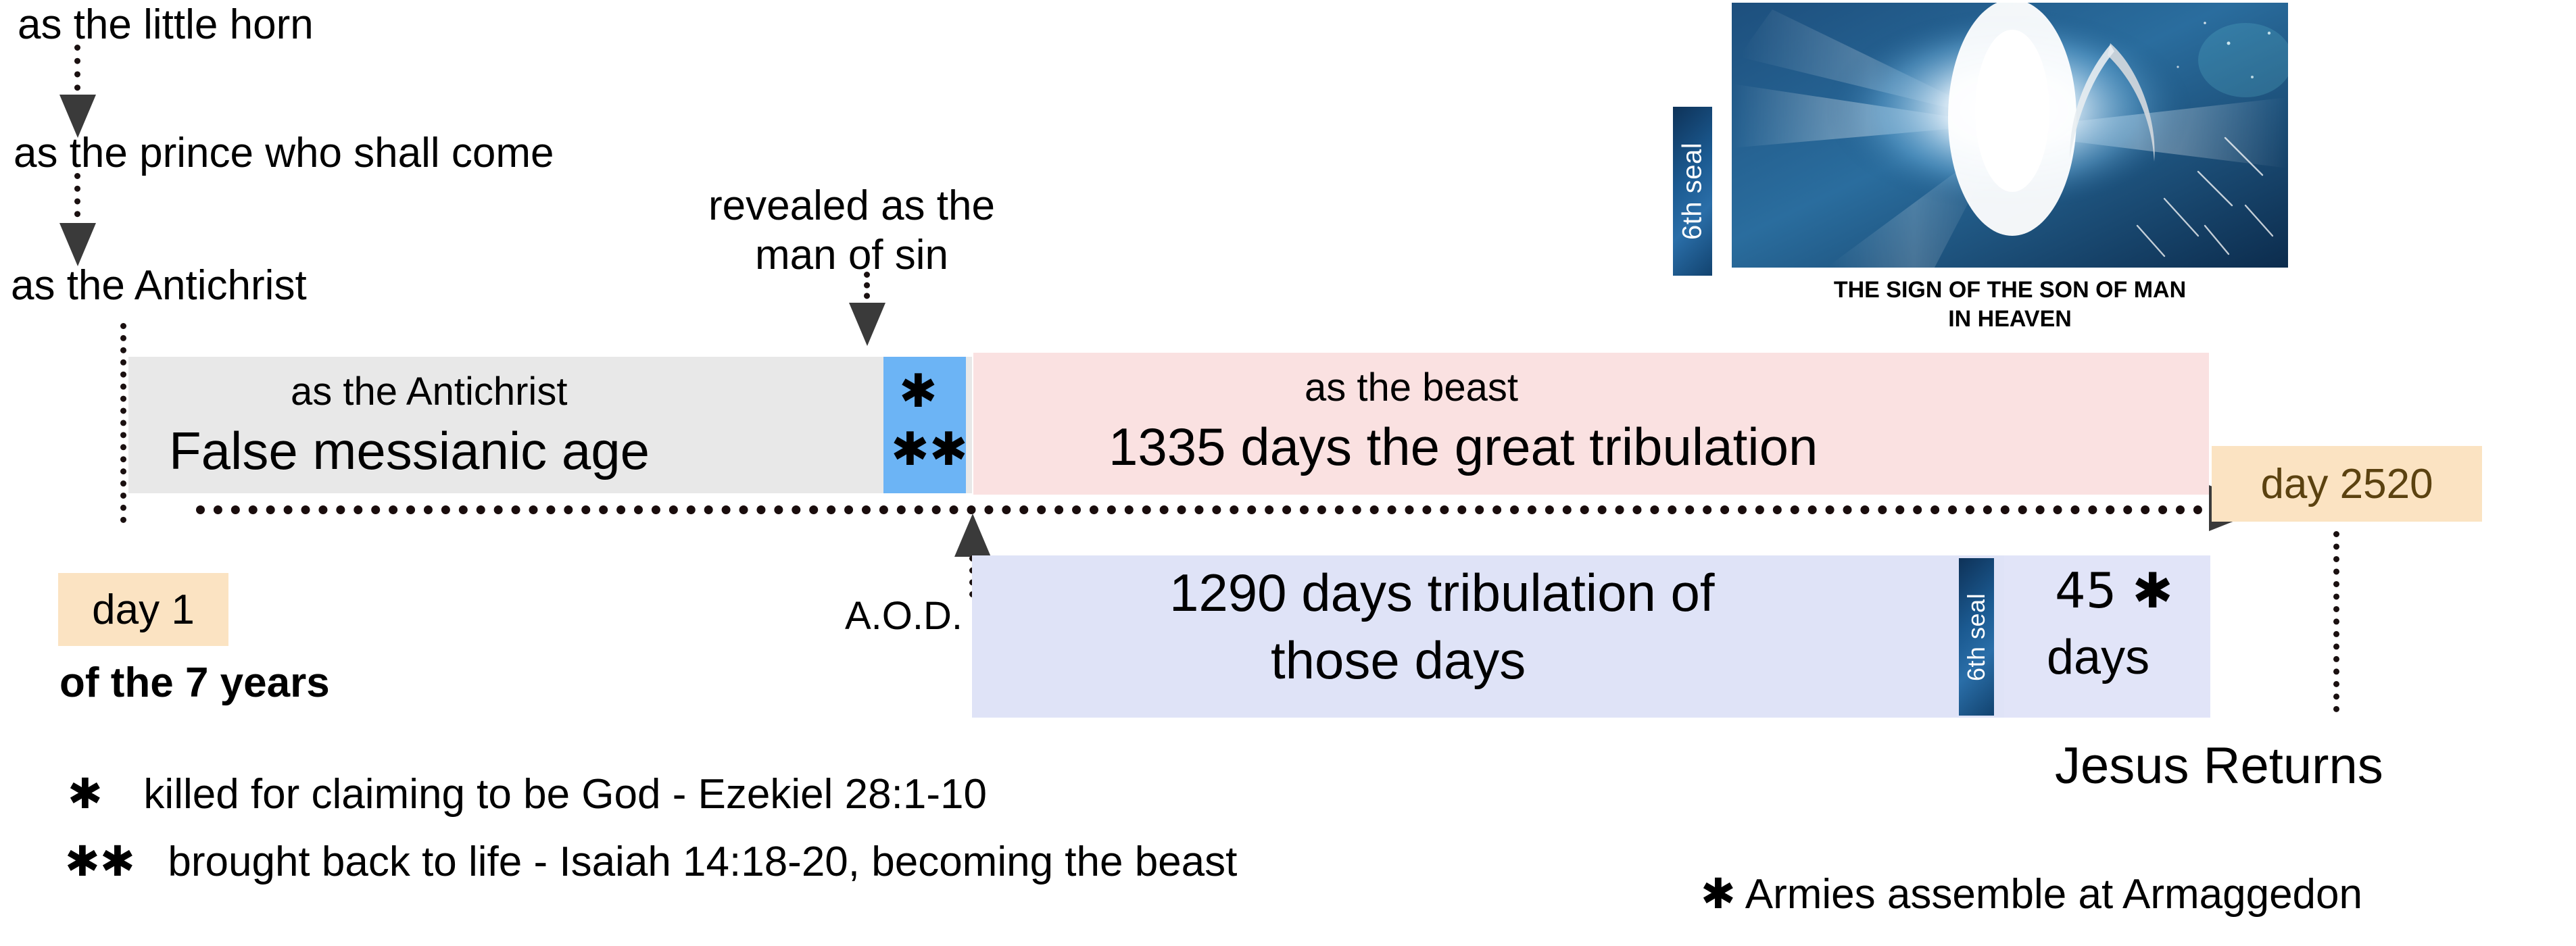 The width and height of the screenshot is (2576, 946). I want to click on sign-of-son-of-man-image, so click(2010, 135).